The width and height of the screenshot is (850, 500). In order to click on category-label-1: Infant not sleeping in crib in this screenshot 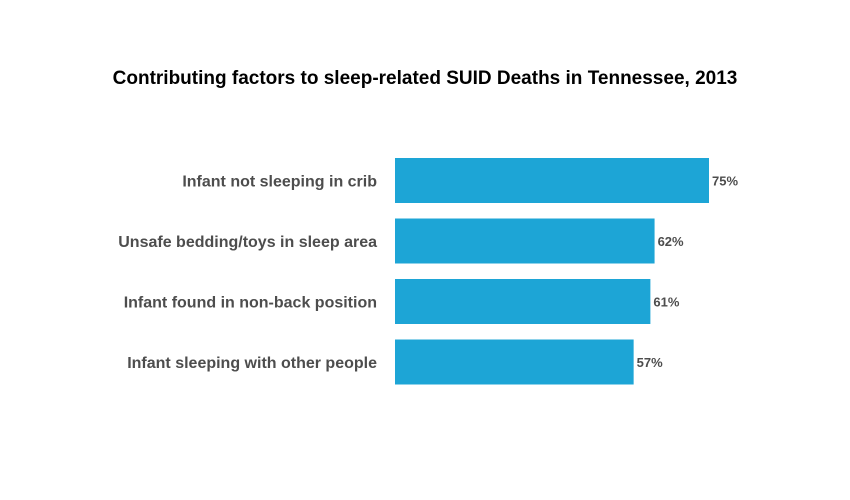, I will do `click(279, 182)`.